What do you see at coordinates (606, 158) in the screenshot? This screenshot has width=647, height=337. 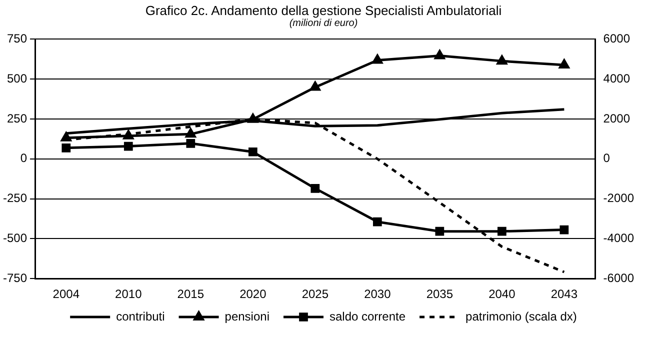 I see `y2-tick-label: 0` at bounding box center [606, 158].